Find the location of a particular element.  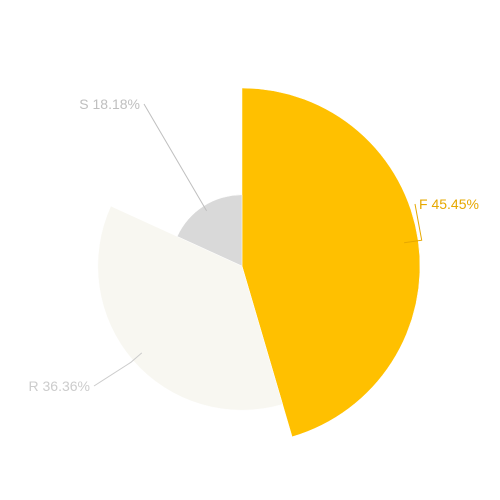

leader-line-s is located at coordinates (175, 157).